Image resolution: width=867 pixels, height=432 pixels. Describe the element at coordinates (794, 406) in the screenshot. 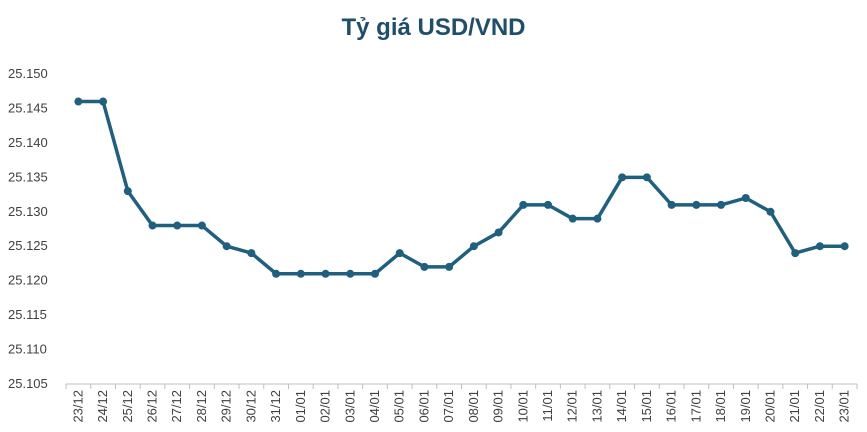

I see `x-tick-label: 21/01` at that location.